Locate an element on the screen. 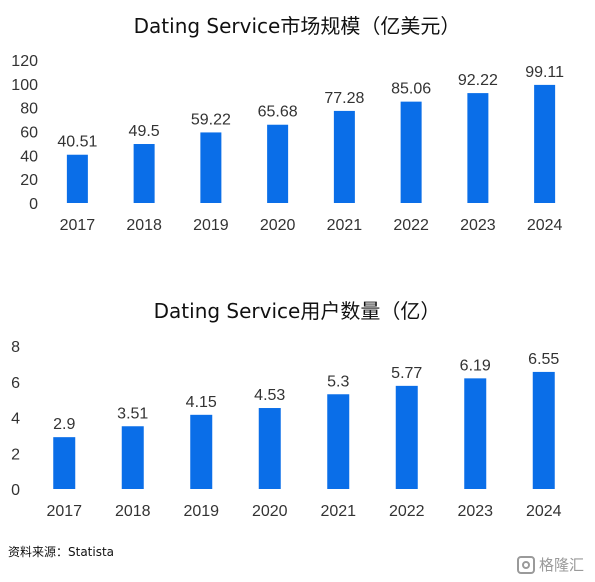 Image resolution: width=595 pixels, height=582 pixels. data-label: 5.77 is located at coordinates (406, 373).